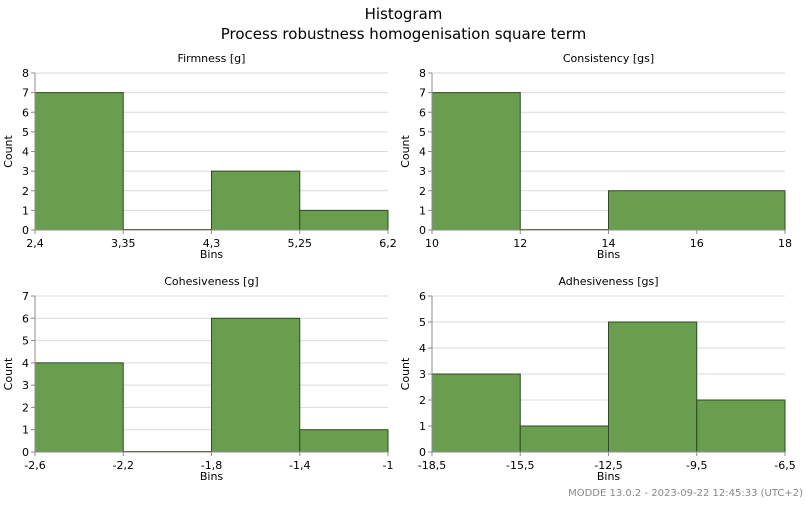 Image resolution: width=807 pixels, height=509 pixels. I want to click on x-tick-label: -12,5, so click(608, 465).